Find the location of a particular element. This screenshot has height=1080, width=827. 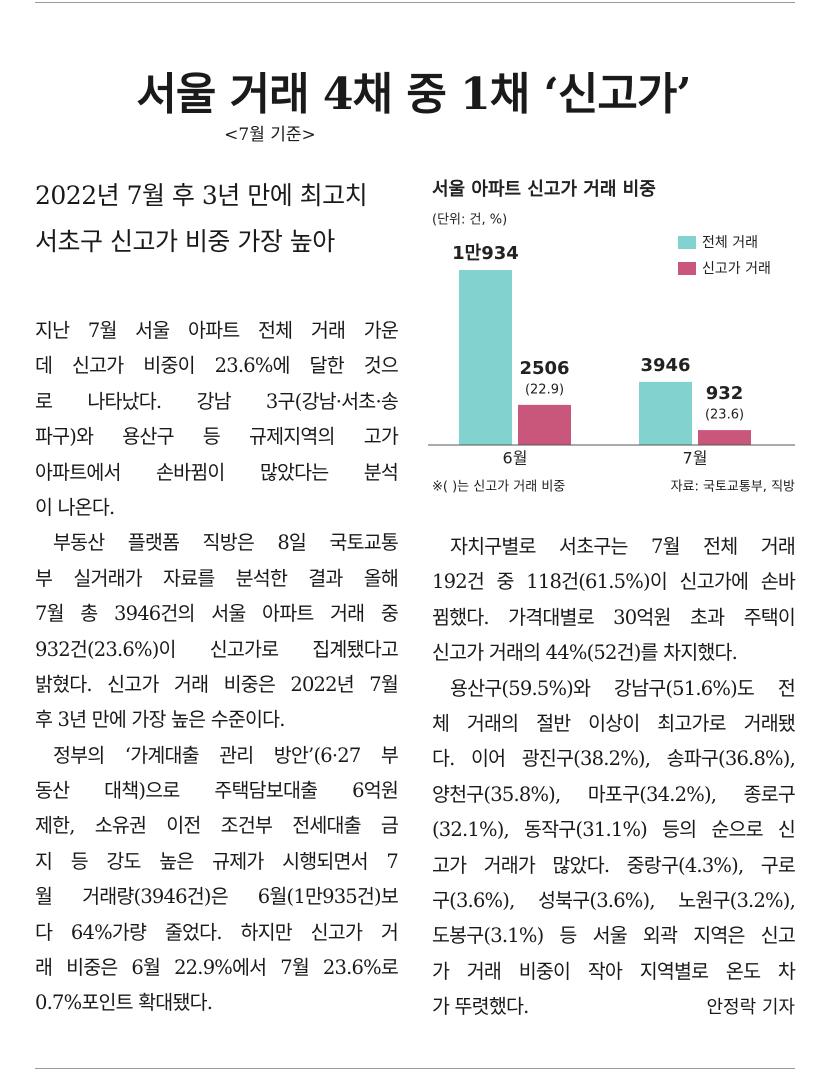

body-line: 도봉구(3.1%) 등 서울 외곽 지역은 신고 is located at coordinates (614, 936).